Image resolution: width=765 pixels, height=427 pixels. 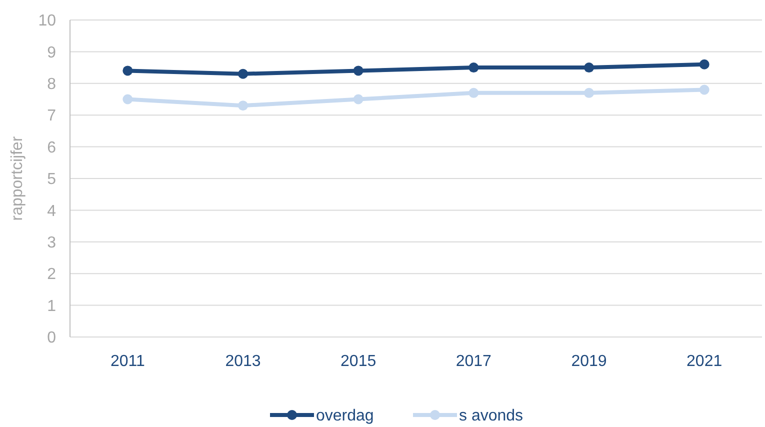 I want to click on y-tick-label: 6, so click(x=51, y=147).